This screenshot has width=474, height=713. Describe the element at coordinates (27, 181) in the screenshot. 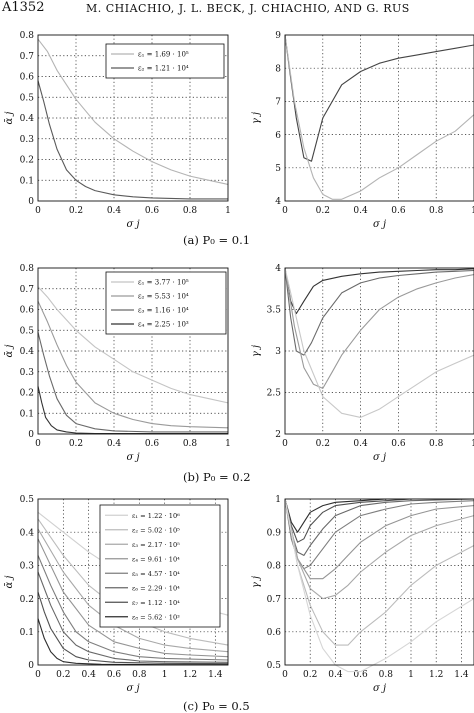

I see `y-tick-label: 0.1` at that location.